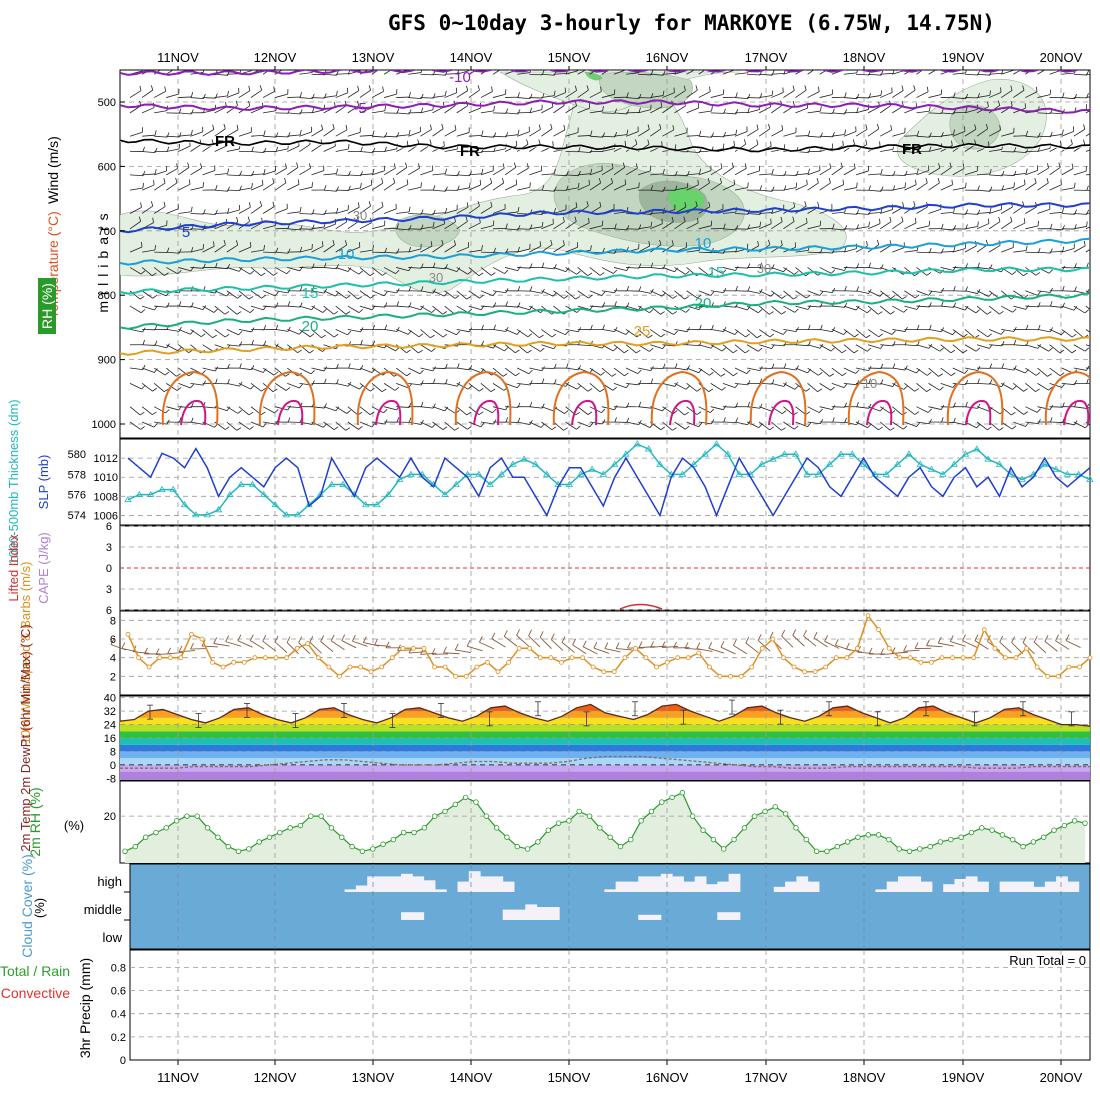  I want to click on isotherm-label: 10, so click(346, 254).